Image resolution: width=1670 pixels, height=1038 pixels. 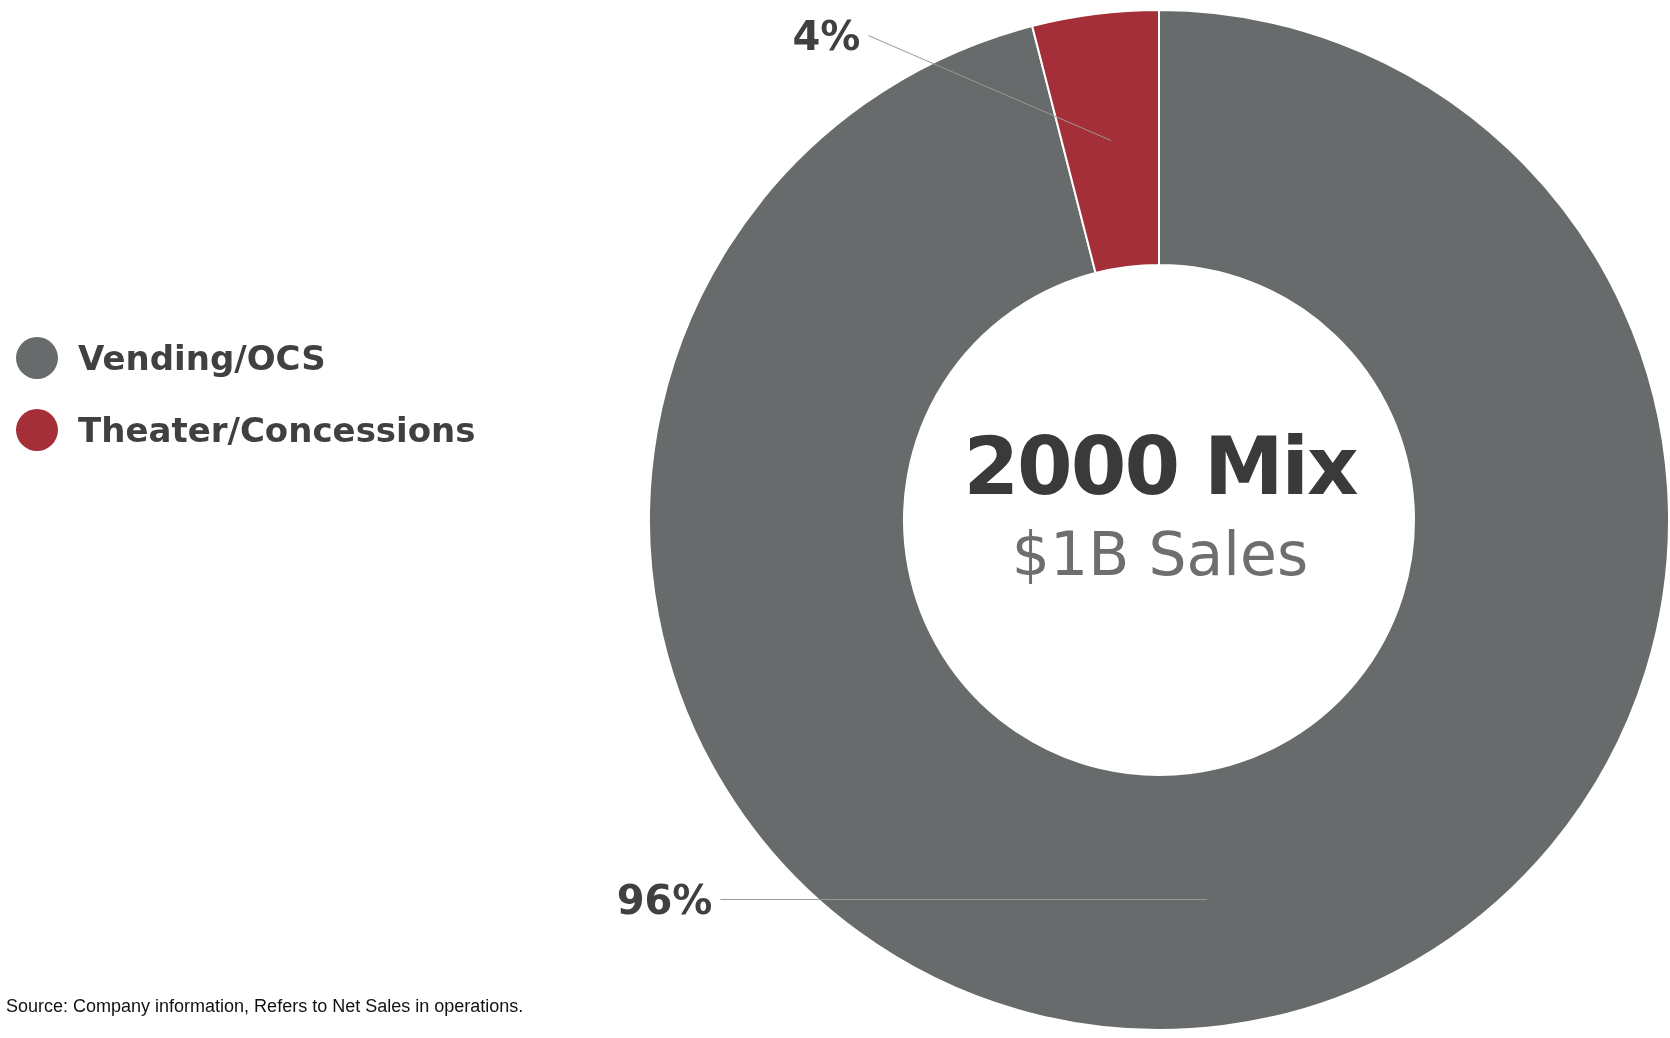 What do you see at coordinates (265, 1006) in the screenshot?
I see `source-note: Source: Company information, Refers to Net Sales in operations.` at bounding box center [265, 1006].